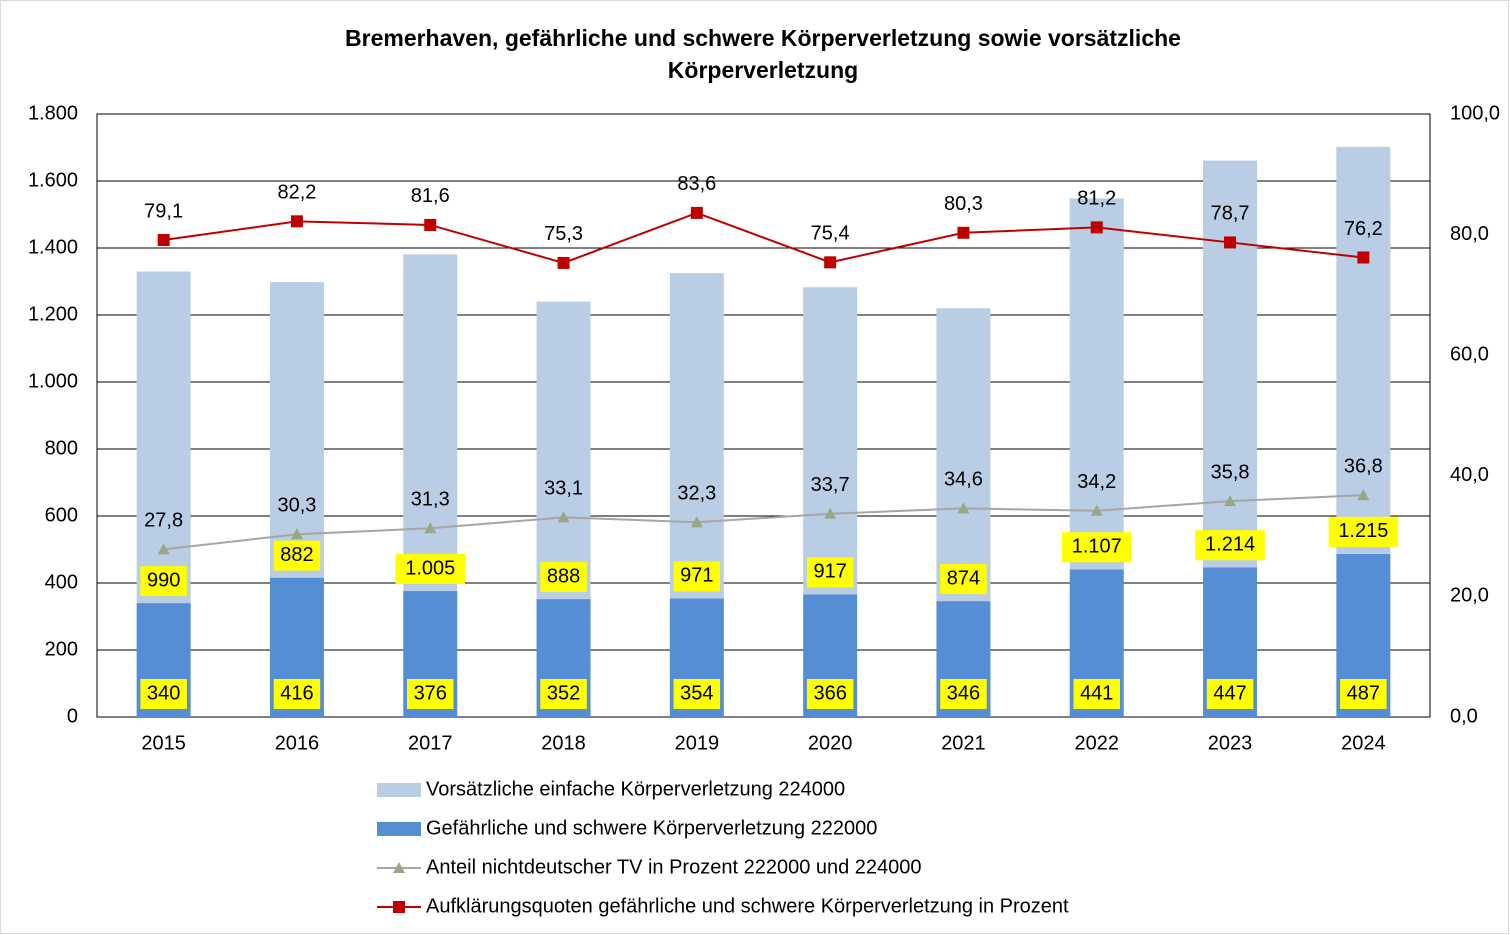  Describe the element at coordinates (53, 180) in the screenshot. I see `y-tick-label: 1.600` at that location.